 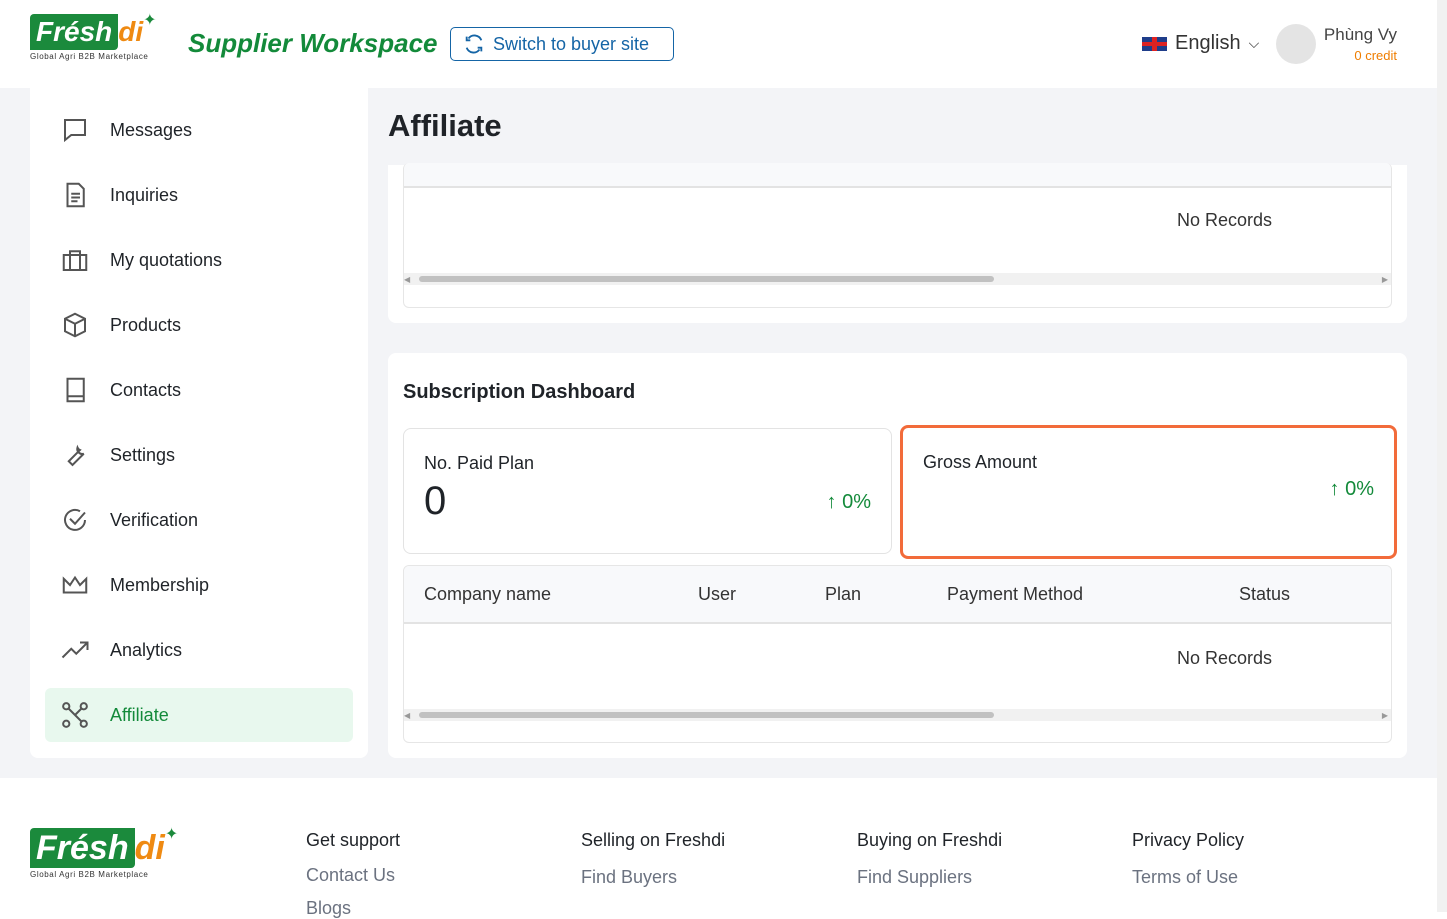 What do you see at coordinates (1188, 840) in the screenshot?
I see `footer-link: Privacy Policy` at bounding box center [1188, 840].